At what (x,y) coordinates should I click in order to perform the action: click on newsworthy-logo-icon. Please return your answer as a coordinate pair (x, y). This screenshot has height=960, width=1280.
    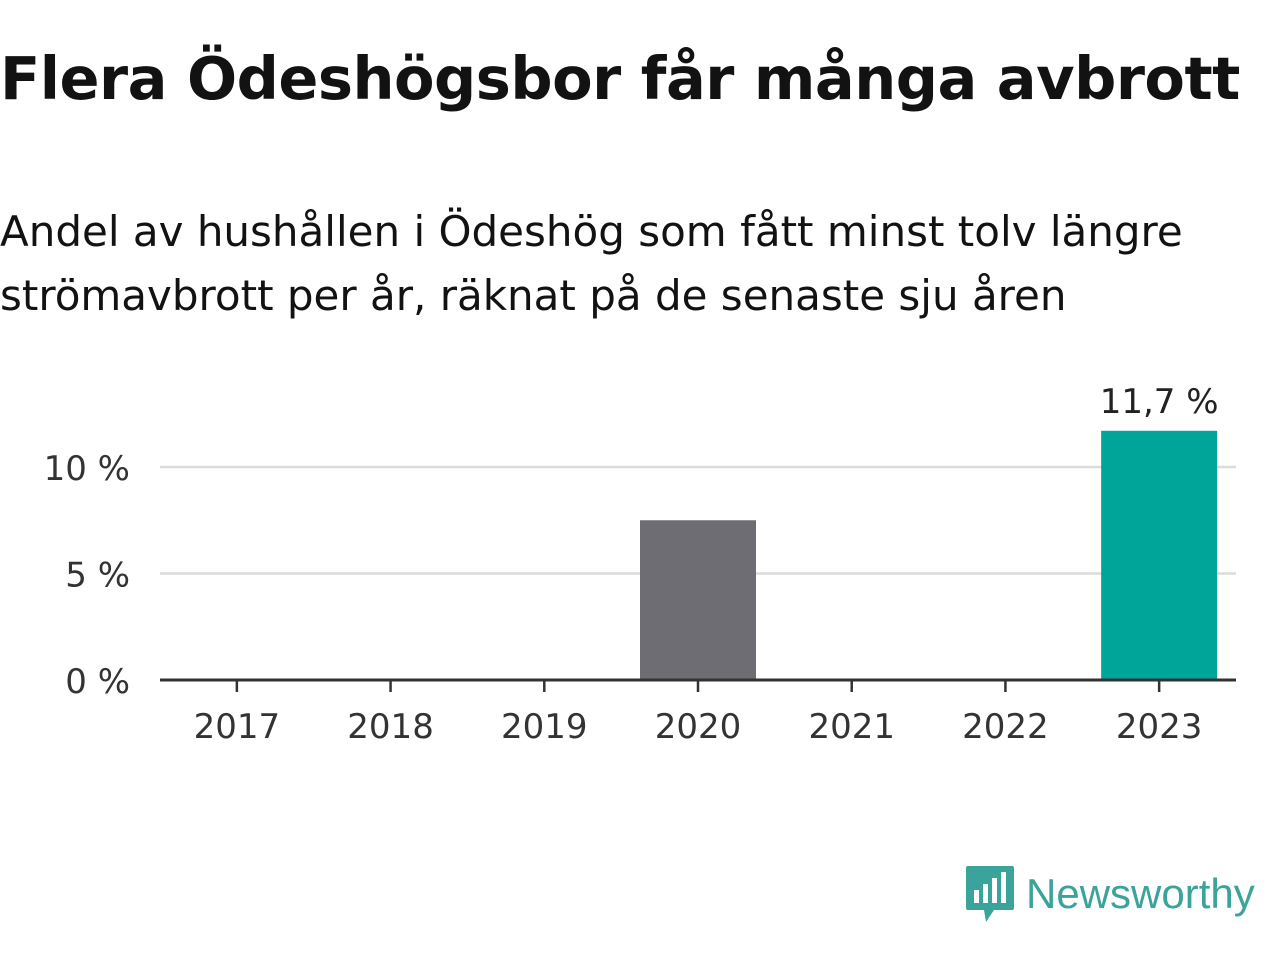
    Looking at the image, I should click on (990, 894).